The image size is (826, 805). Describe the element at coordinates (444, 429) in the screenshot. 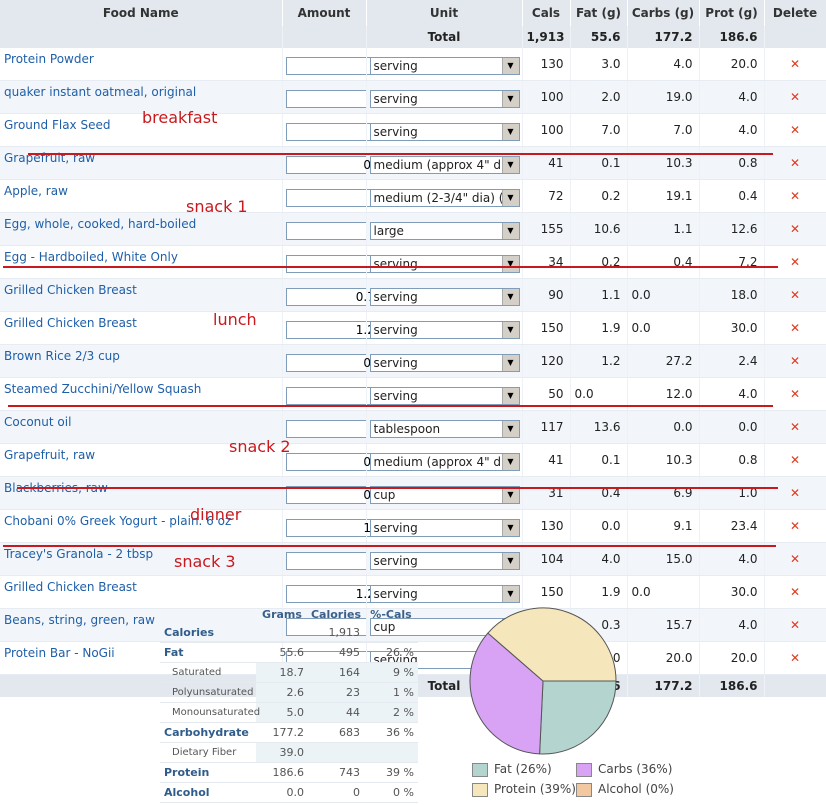

I see `unit-select: tablespoon ▼` at that location.